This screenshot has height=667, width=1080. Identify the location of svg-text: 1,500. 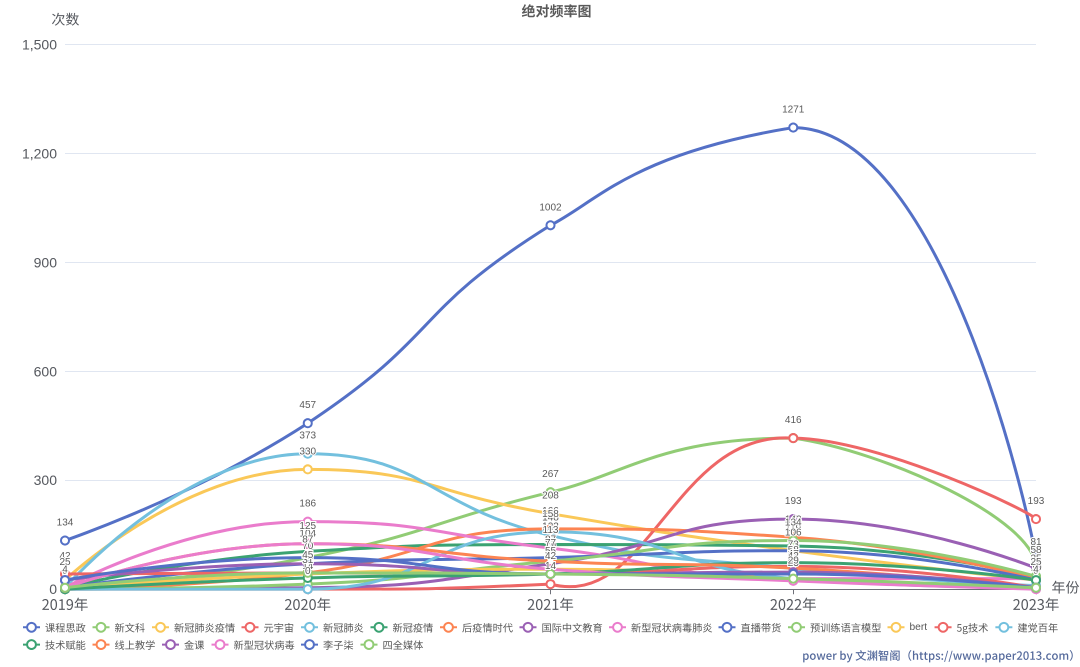
(39, 44).